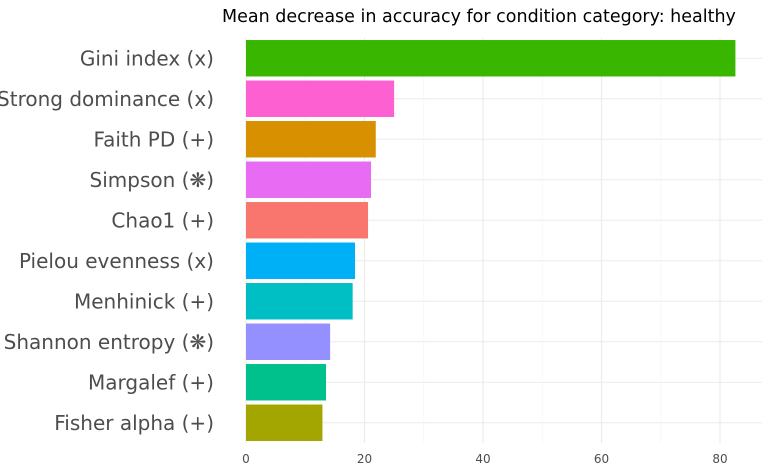 This screenshot has height=475, width=770. What do you see at coordinates (109, 342) in the screenshot?
I see `category-label: Shannon entropy (❋)` at bounding box center [109, 342].